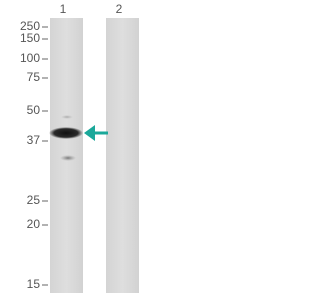 The width and height of the screenshot is (320, 298). What do you see at coordinates (34, 284) in the screenshot?
I see `marker-label: 15` at bounding box center [34, 284].